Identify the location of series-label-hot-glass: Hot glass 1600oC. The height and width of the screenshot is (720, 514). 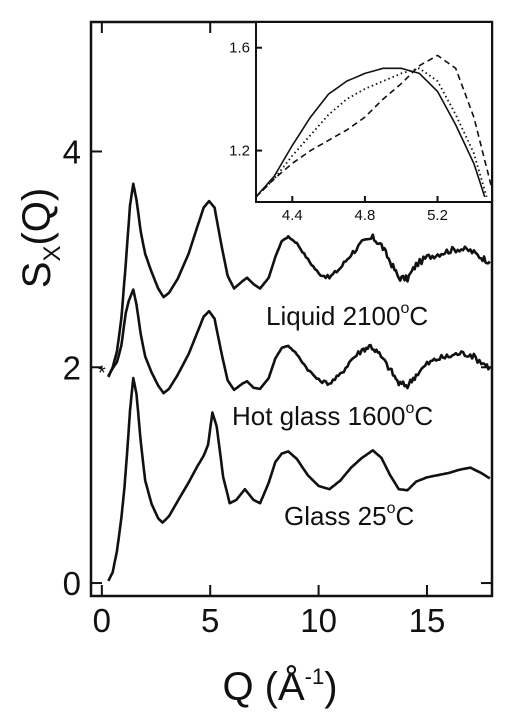
(332, 415).